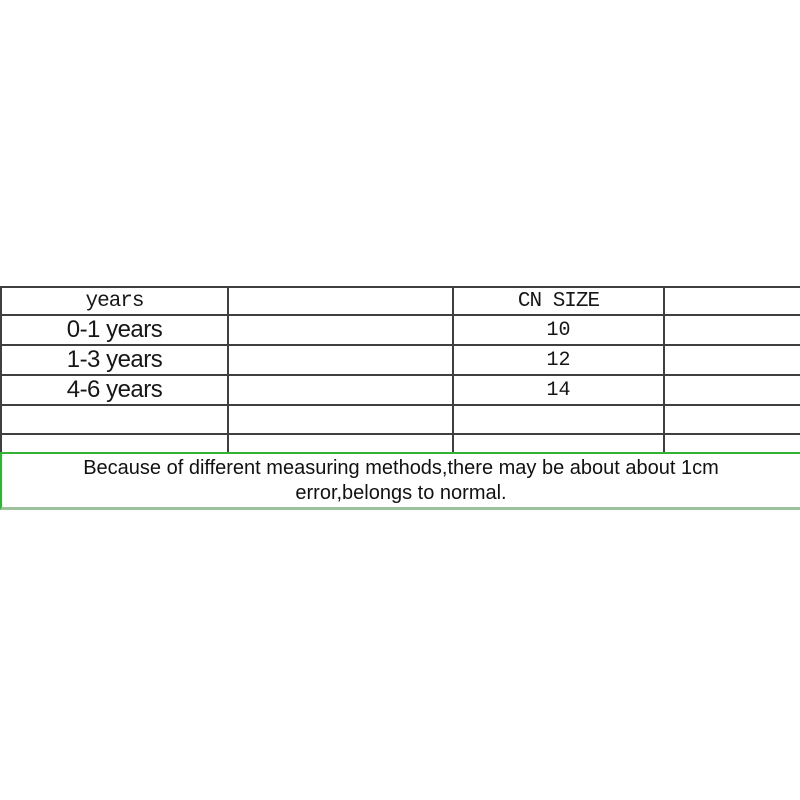 This screenshot has height=800, width=800. I want to click on header-row: years CN SIZE, so click(400, 301).